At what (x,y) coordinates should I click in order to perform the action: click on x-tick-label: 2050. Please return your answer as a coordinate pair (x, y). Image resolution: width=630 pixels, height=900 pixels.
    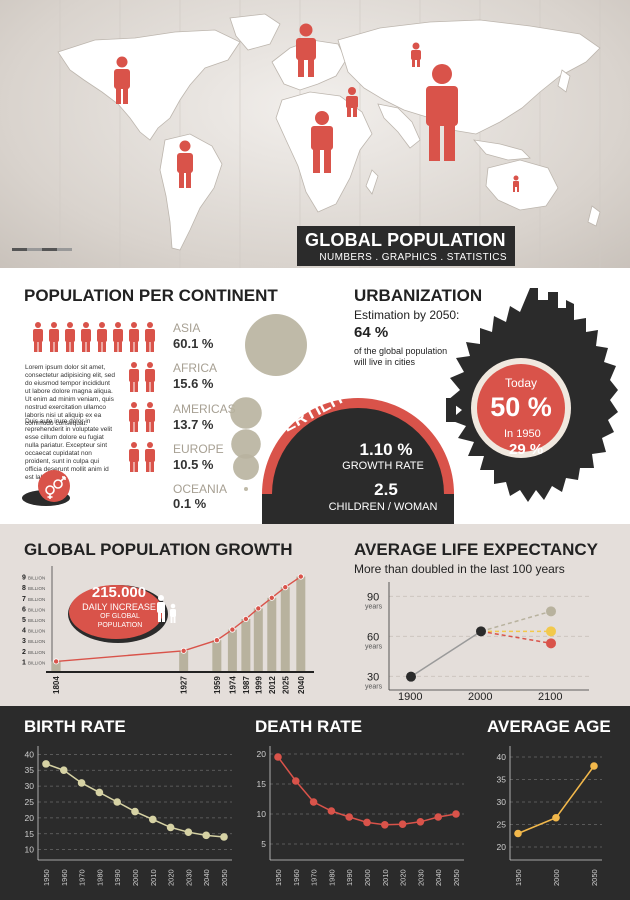
    Looking at the image, I should click on (456, 877).